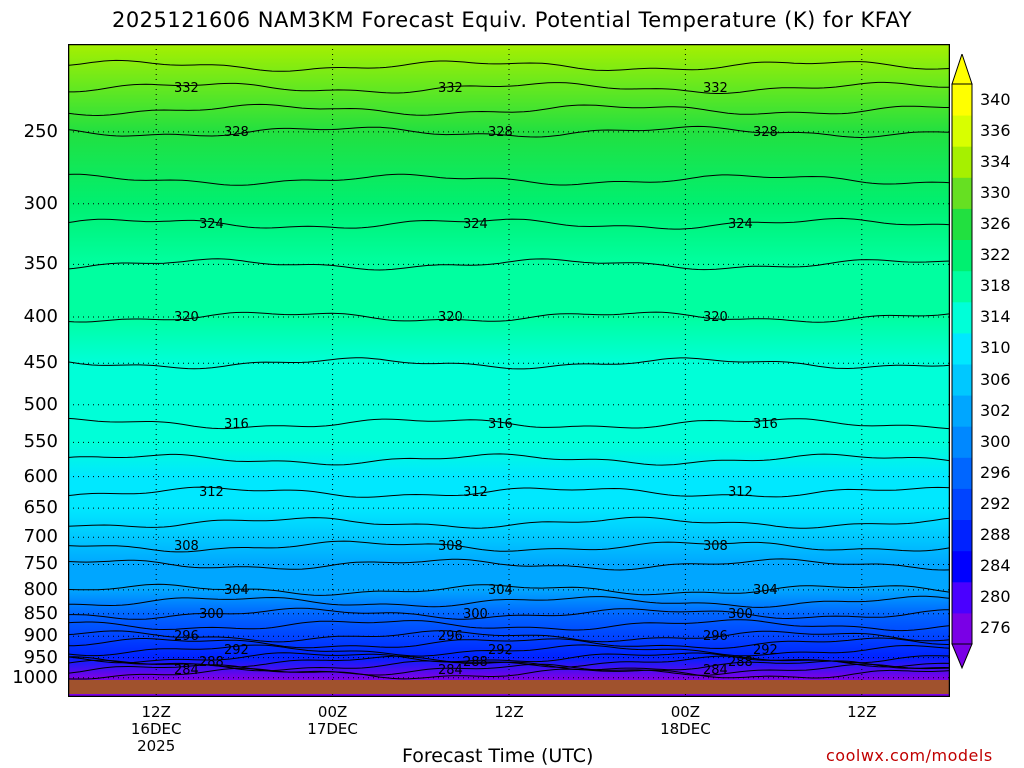 The height and width of the screenshot is (768, 1024). Describe the element at coordinates (475, 492) in the screenshot. I see `contour-label: 312` at that location.